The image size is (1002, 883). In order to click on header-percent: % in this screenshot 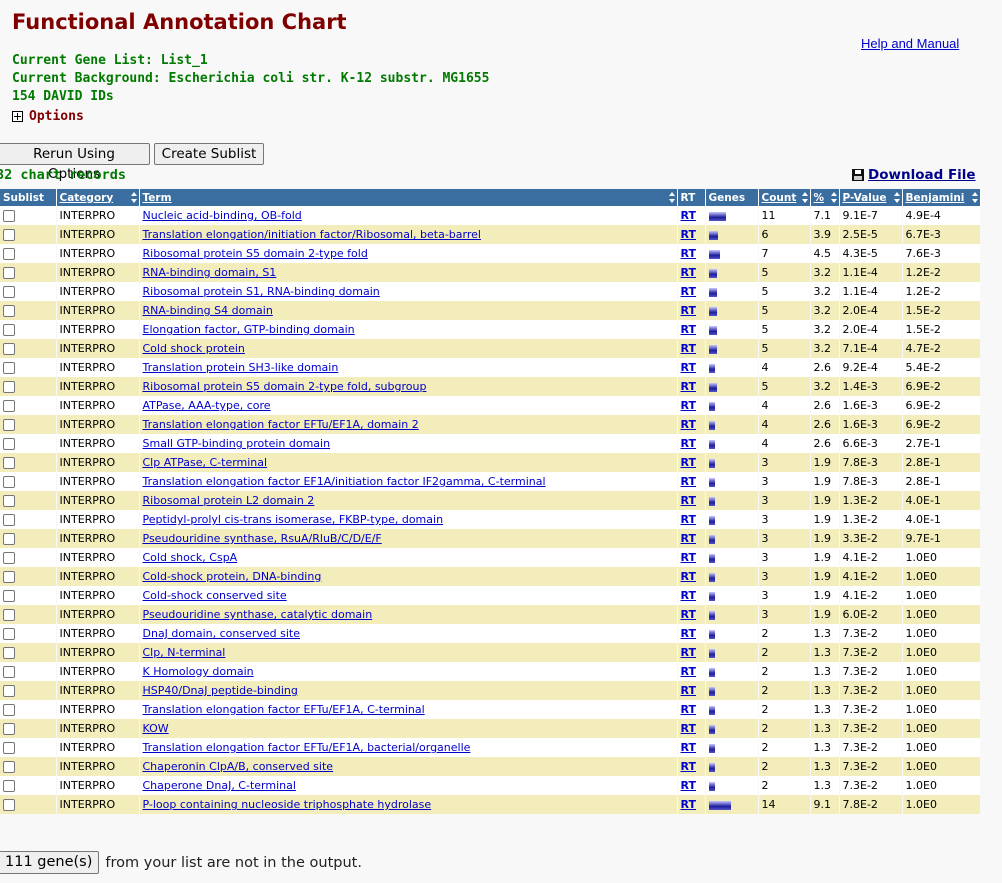, I will do `click(825, 197)`.